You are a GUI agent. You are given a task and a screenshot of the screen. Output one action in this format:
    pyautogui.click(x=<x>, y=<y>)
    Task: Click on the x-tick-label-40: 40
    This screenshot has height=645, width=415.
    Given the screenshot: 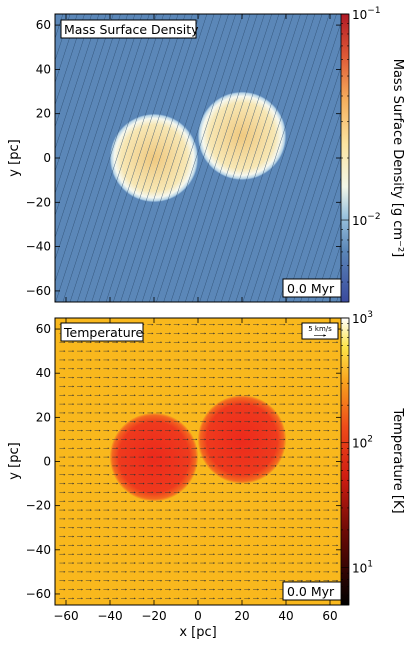 What is the action you would take?
    pyautogui.click(x=285, y=616)
    